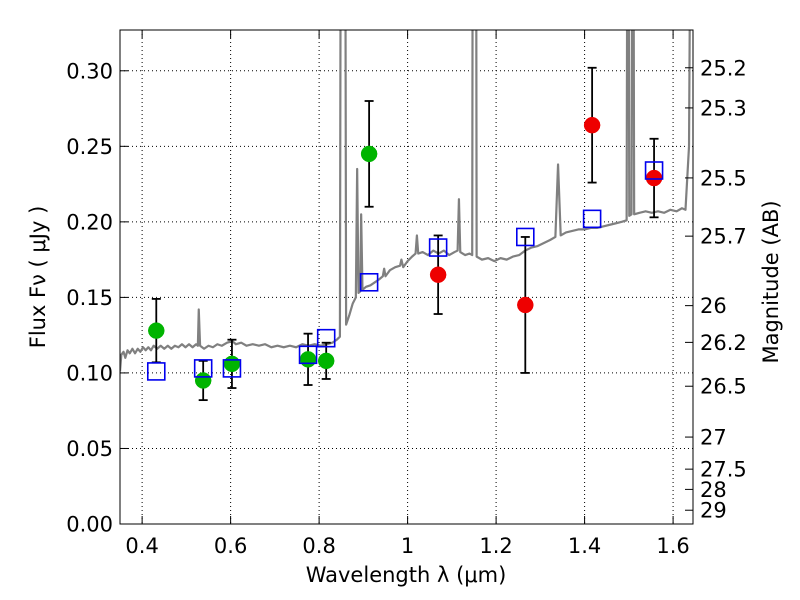 Image resolution: width=800 pixels, height=600 pixels. I want to click on y-tick-label: 0.20, so click(89, 222).